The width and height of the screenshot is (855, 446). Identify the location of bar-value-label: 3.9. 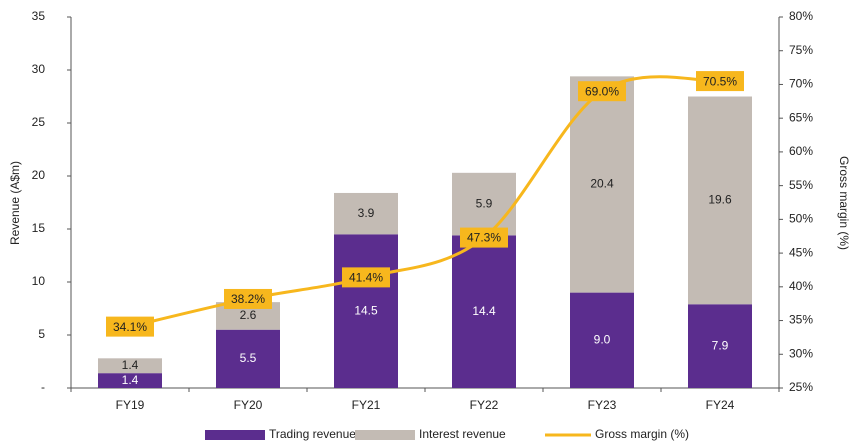
(366, 213).